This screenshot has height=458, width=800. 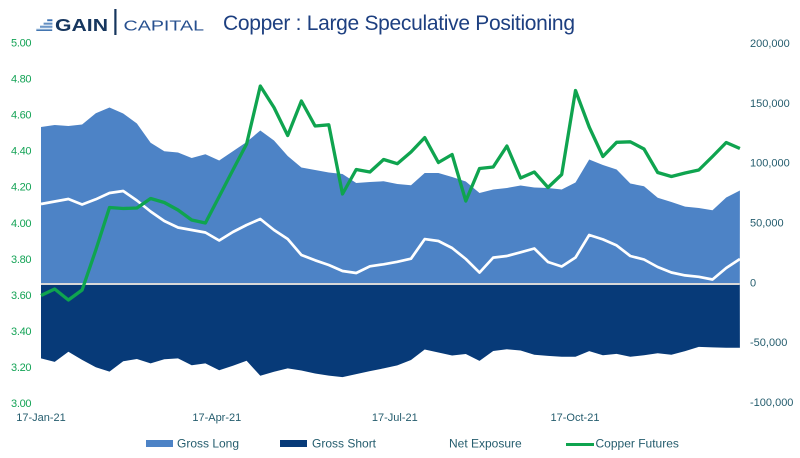 I want to click on svg-text: -50,000, so click(x=768, y=343).